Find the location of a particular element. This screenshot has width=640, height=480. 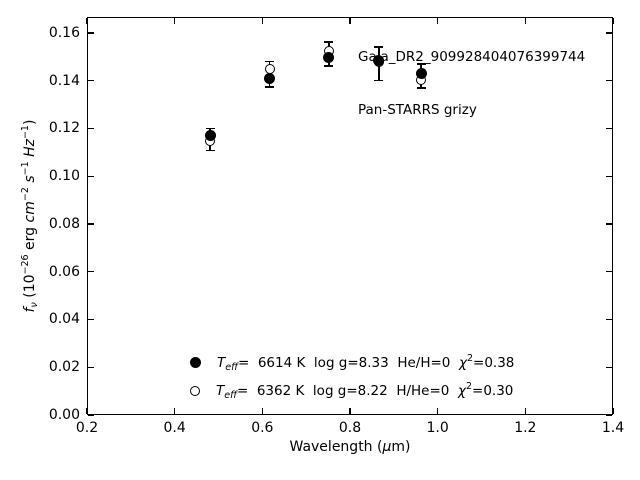

y-axis-label: fν (10−26 erg cm−2 s−1 Hz−1) is located at coordinates (28, 216).